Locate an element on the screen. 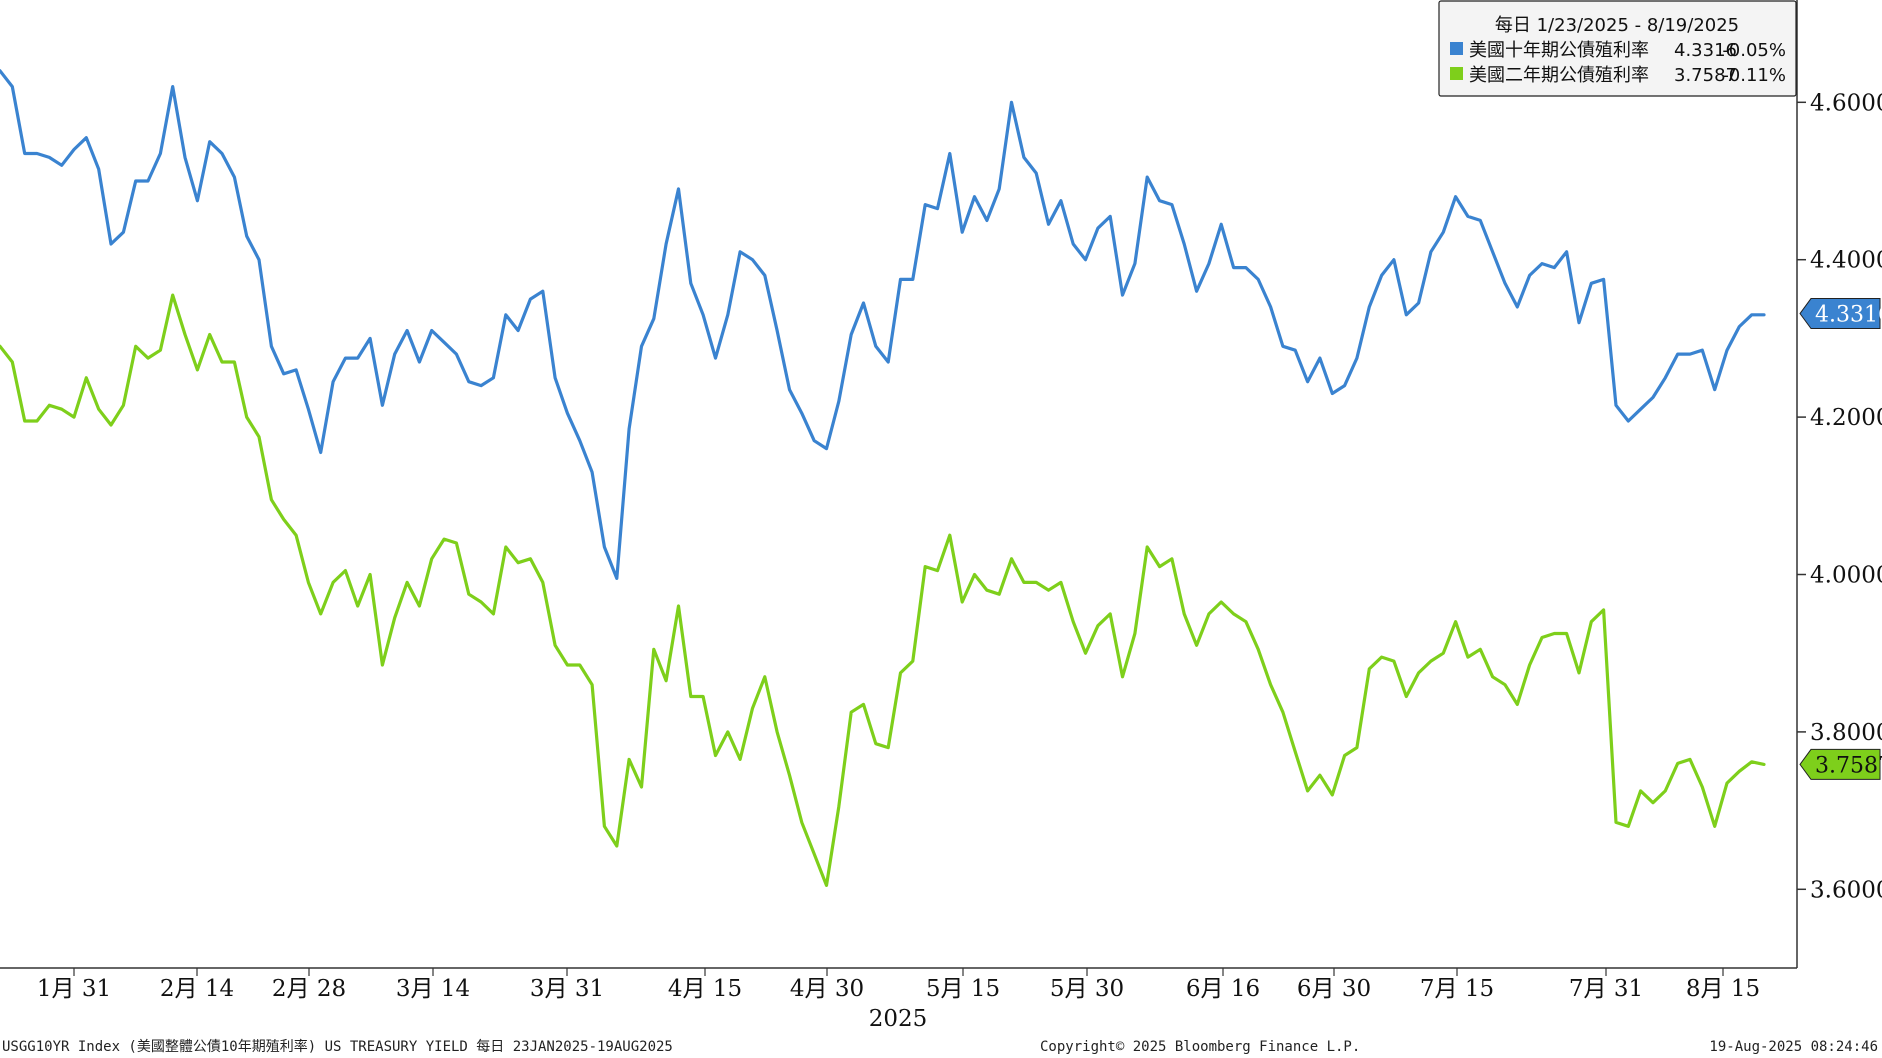  legend-label-2y: 美國二年期公債殖利率 is located at coordinates (1559, 75).